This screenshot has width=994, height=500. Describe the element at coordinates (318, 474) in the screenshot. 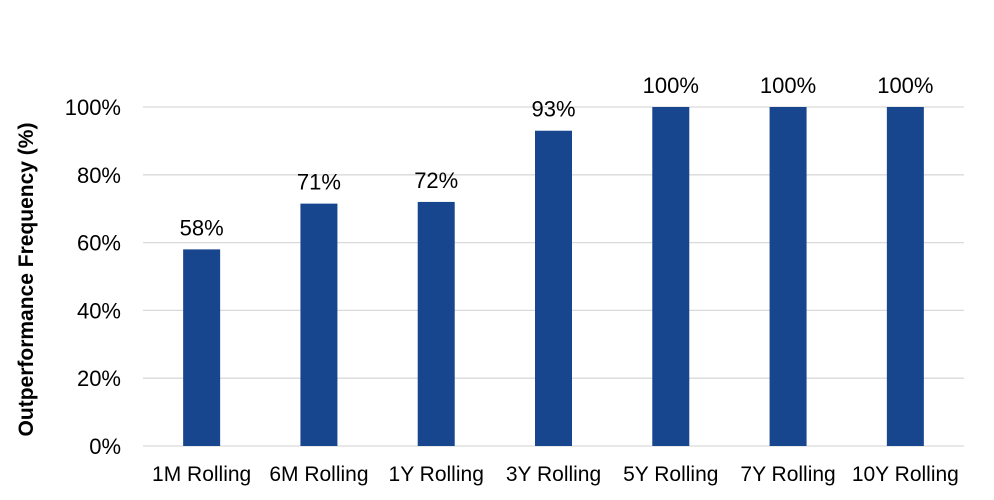

I see `x-tick-label: 6M Rolling` at that location.